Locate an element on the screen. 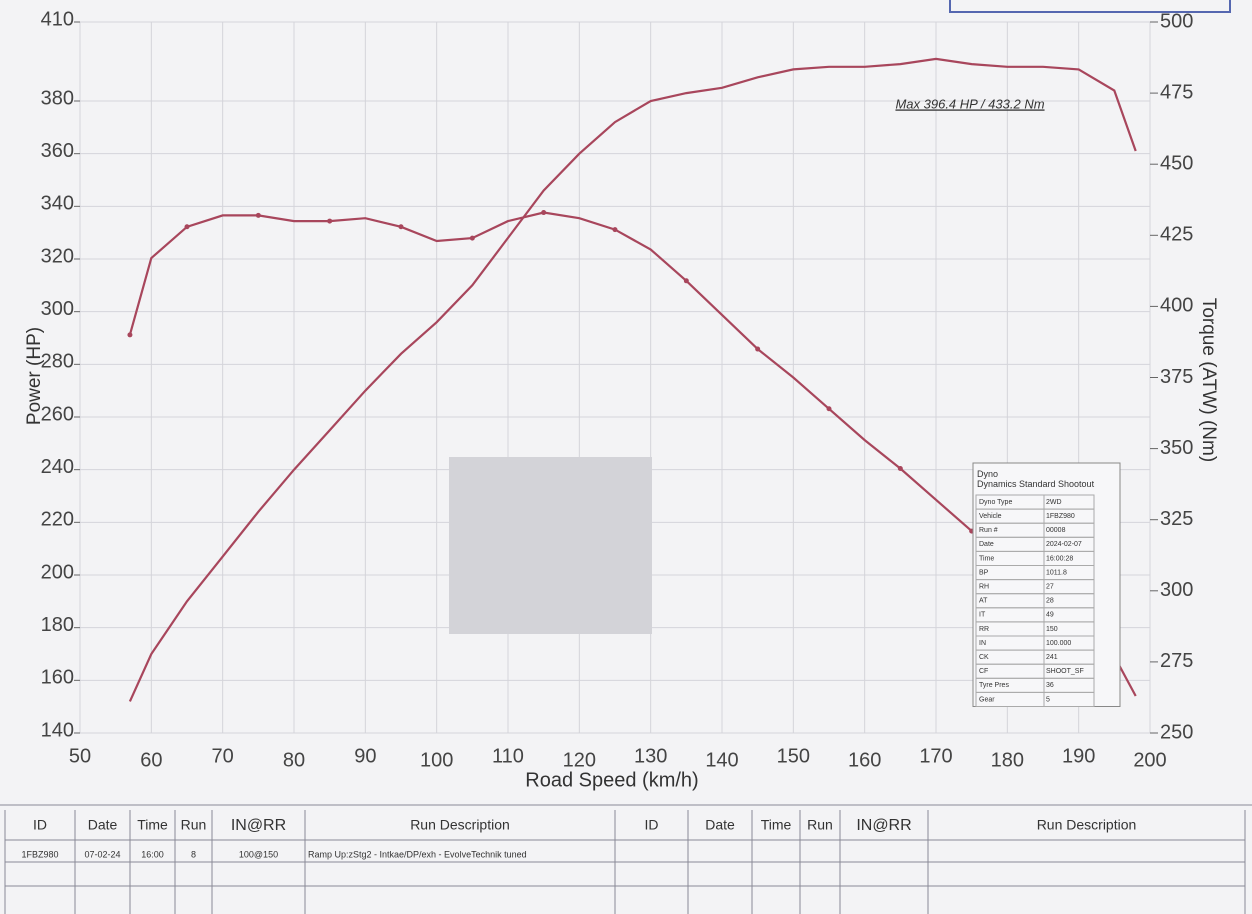 This screenshot has height=914, width=1252. info-label: IN is located at coordinates (982, 643).